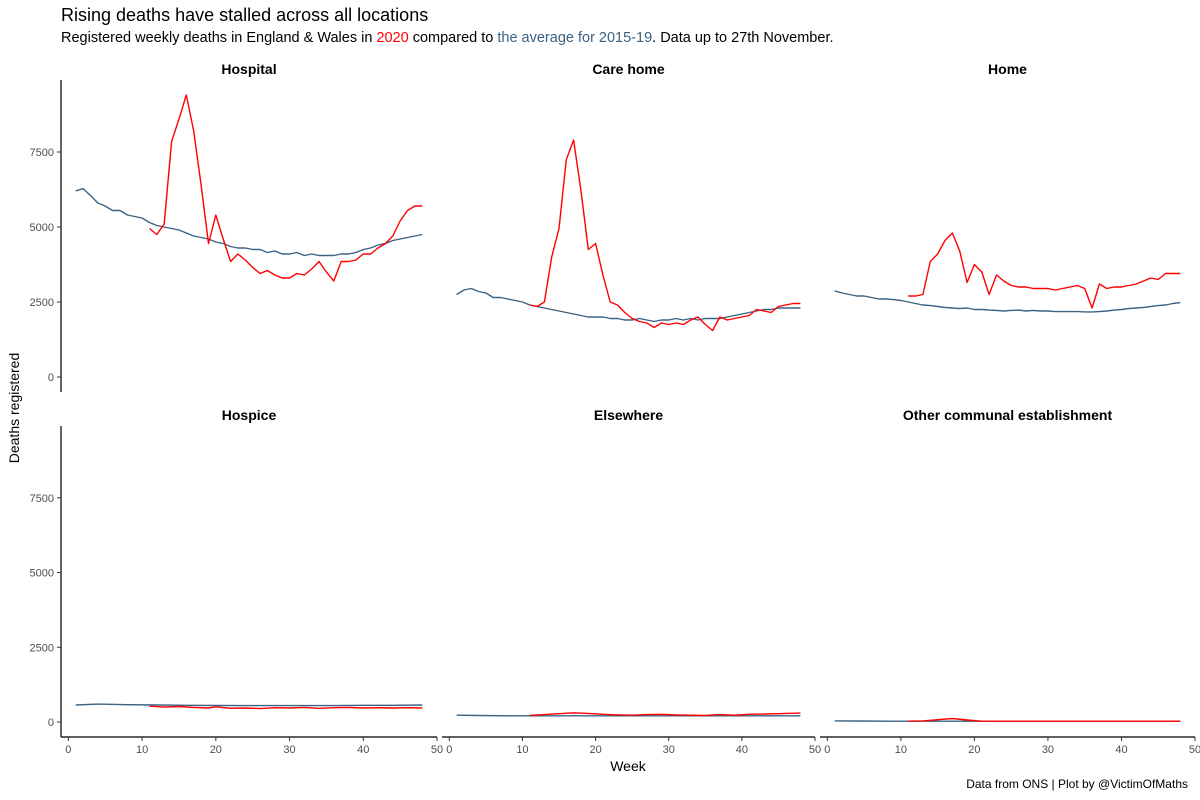 This screenshot has width=1200, height=800. Describe the element at coordinates (743, 38) in the screenshot. I see `subtitle-suffix: . Data up to 27th November.` at that location.